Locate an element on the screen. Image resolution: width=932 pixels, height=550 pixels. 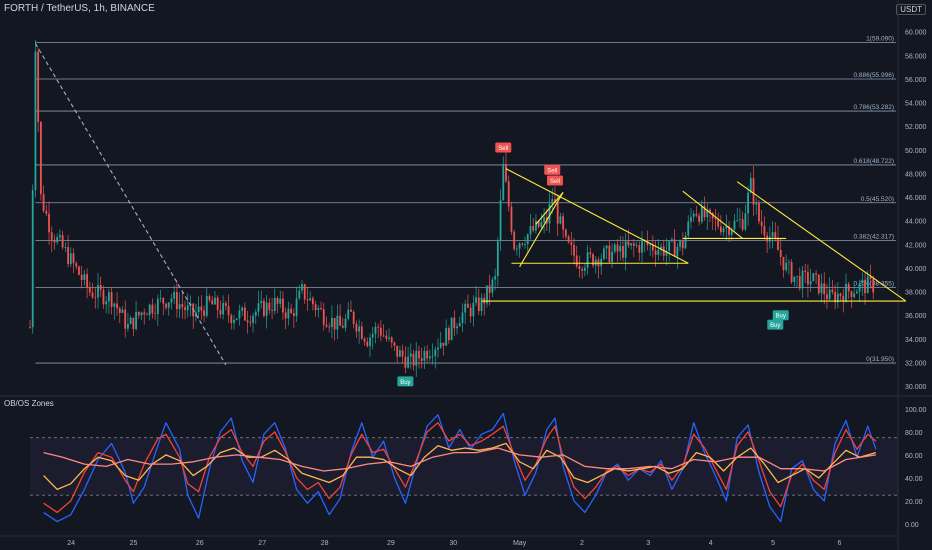
price-tick-label: 36.000 is located at coordinates (916, 316).